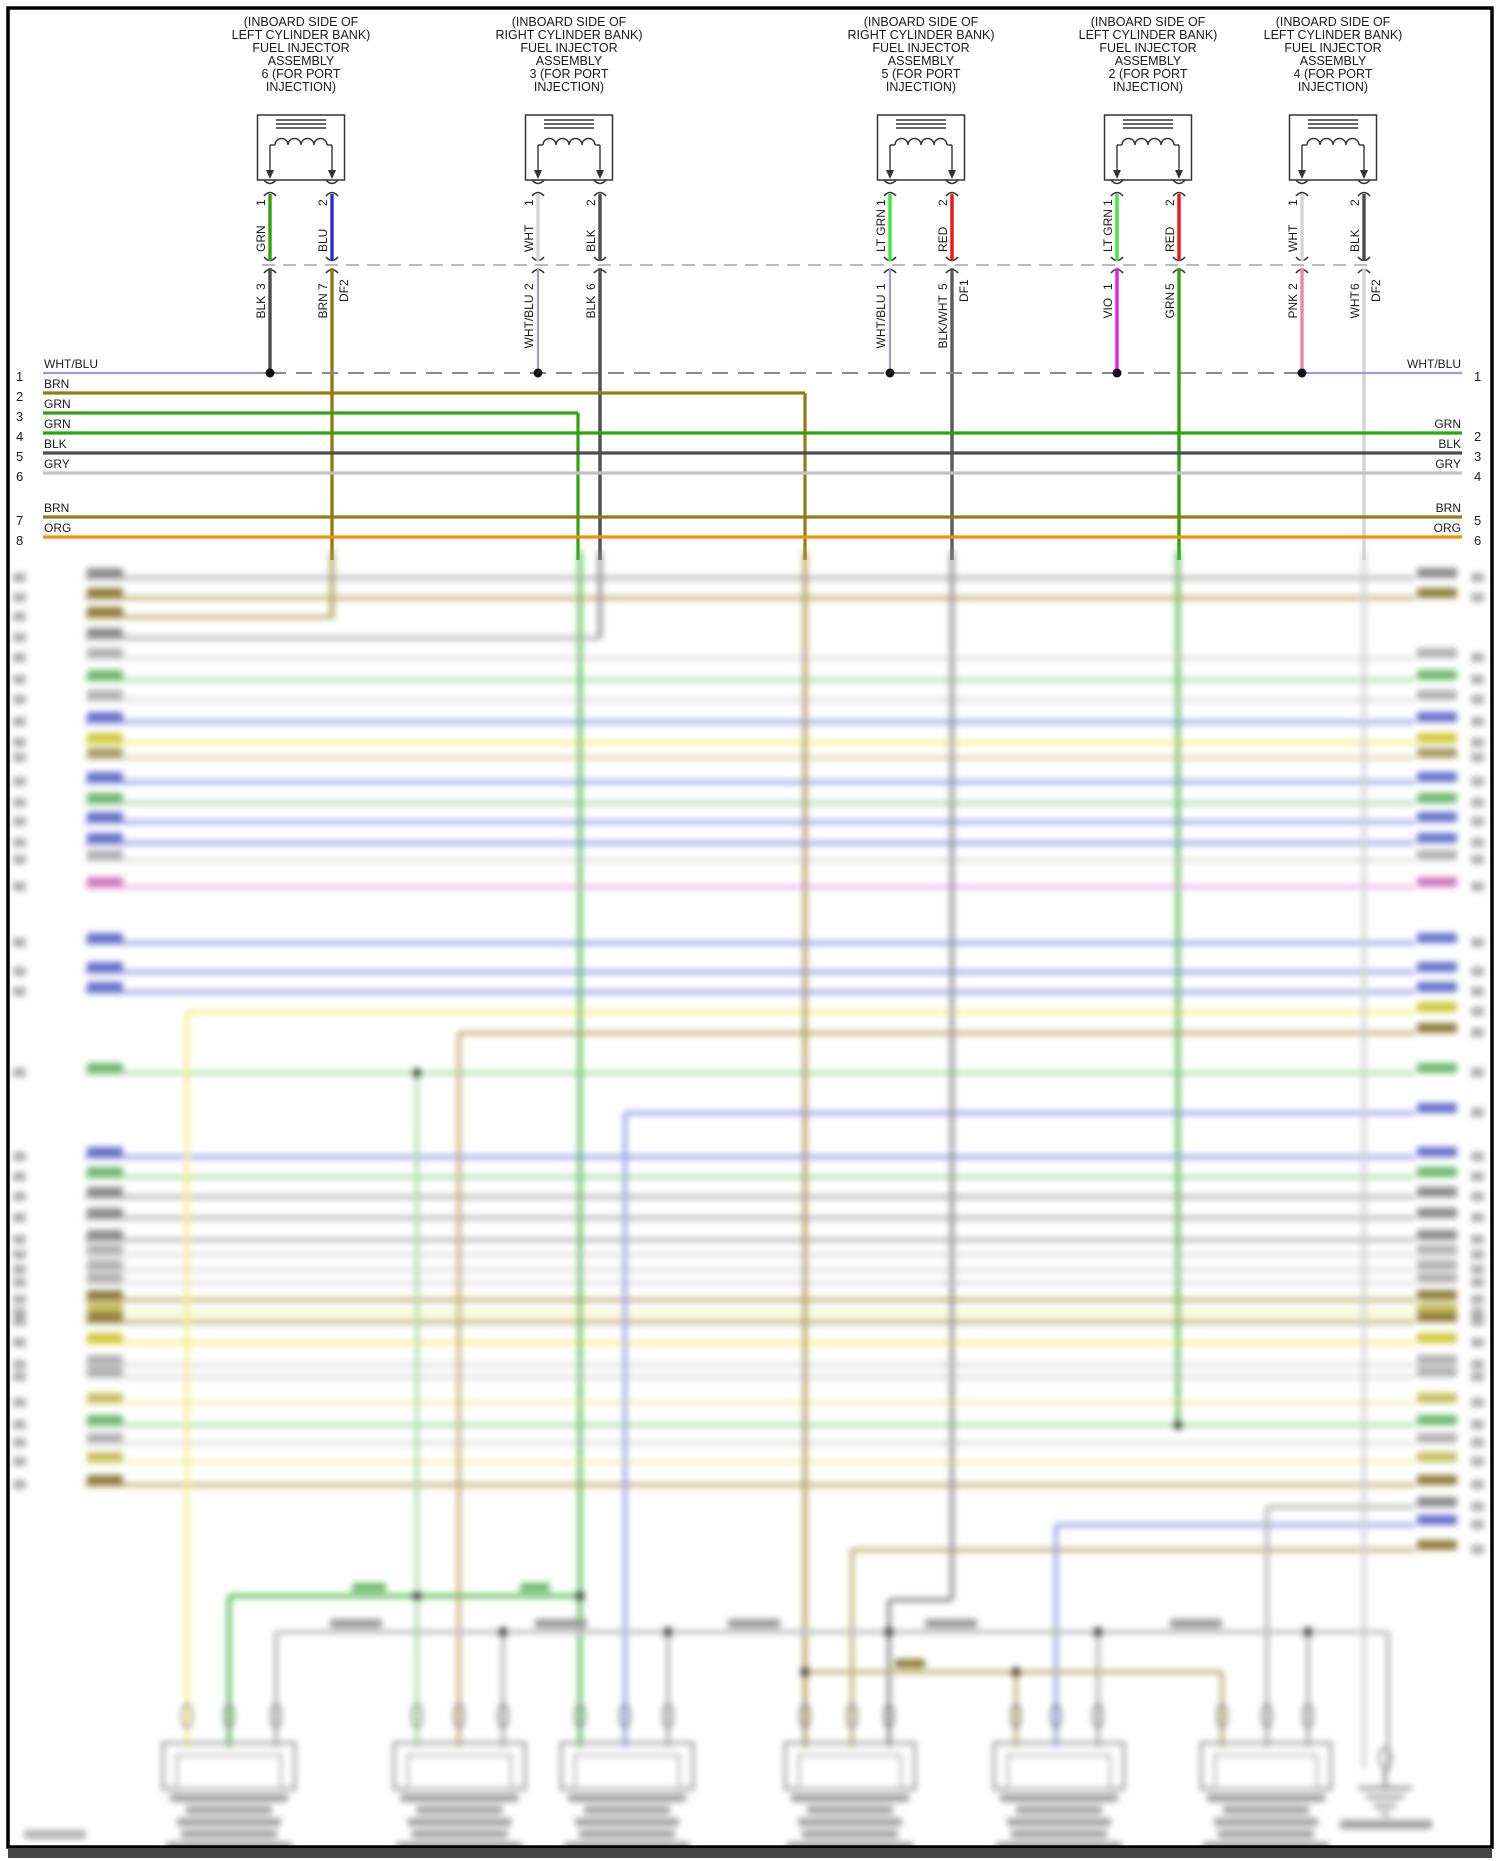 This screenshot has height=1861, width=1500. Describe the element at coordinates (569, 74) in the screenshot. I see `injector-title-line: 3 (FOR PORT` at that location.